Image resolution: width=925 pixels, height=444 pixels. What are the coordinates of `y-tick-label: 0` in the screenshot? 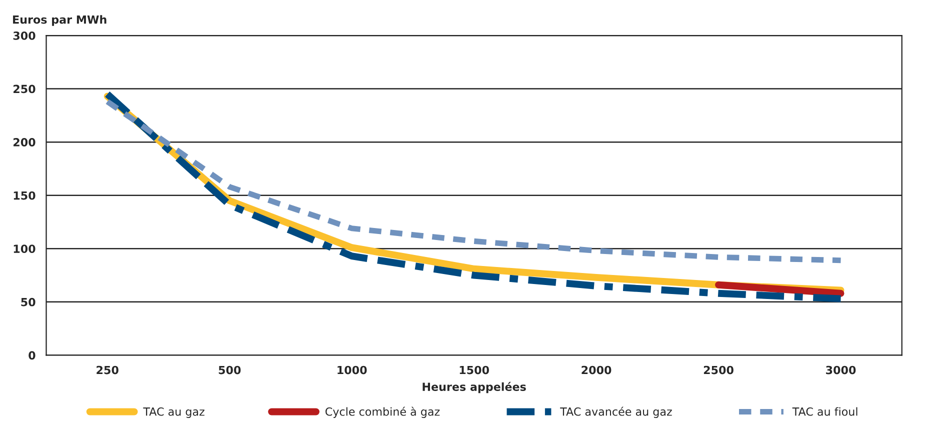 It's located at (32, 355).